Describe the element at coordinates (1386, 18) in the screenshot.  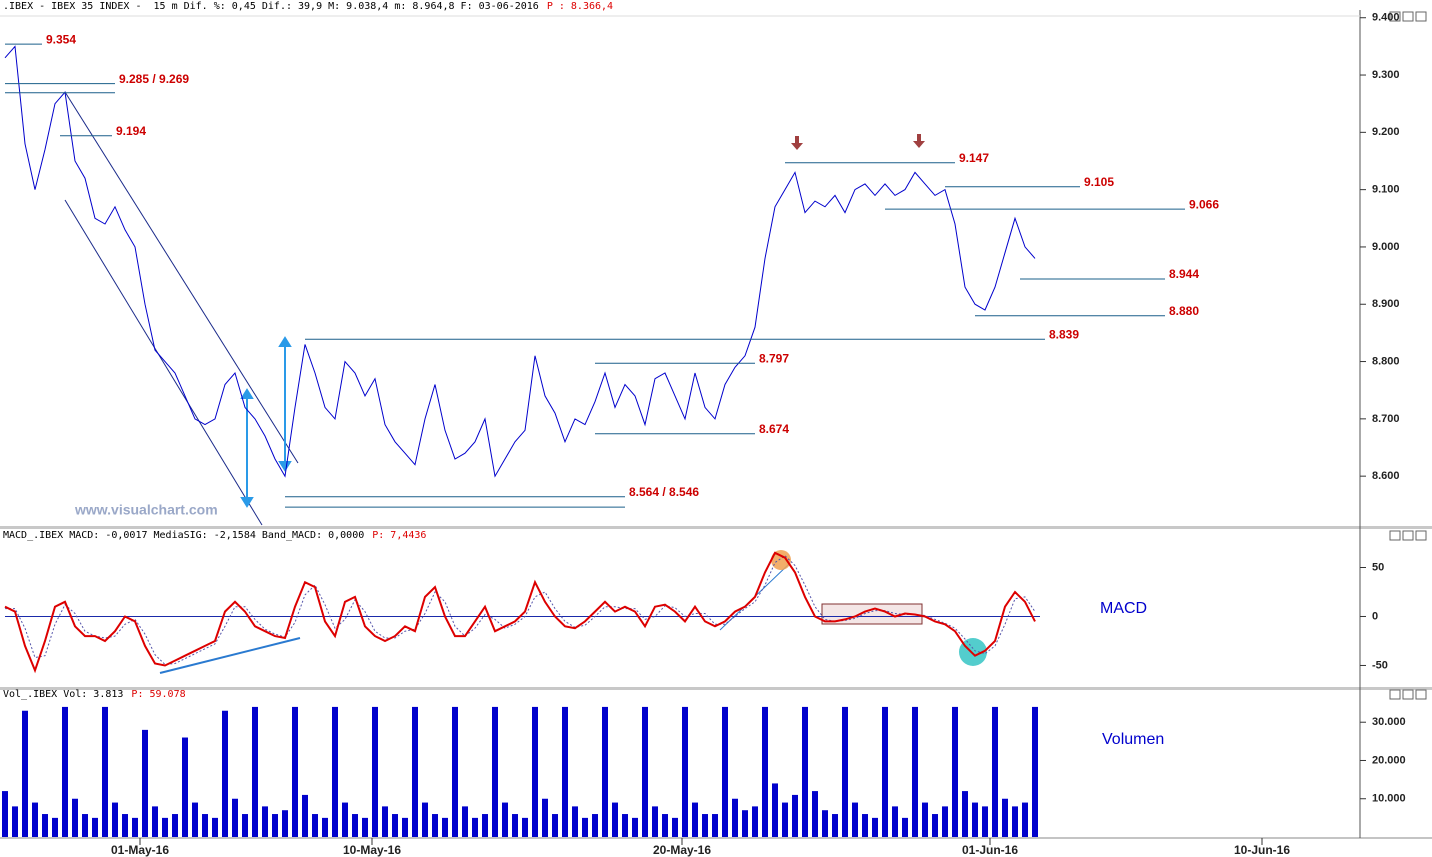
I see `y-tick-label: 9.400` at that location.